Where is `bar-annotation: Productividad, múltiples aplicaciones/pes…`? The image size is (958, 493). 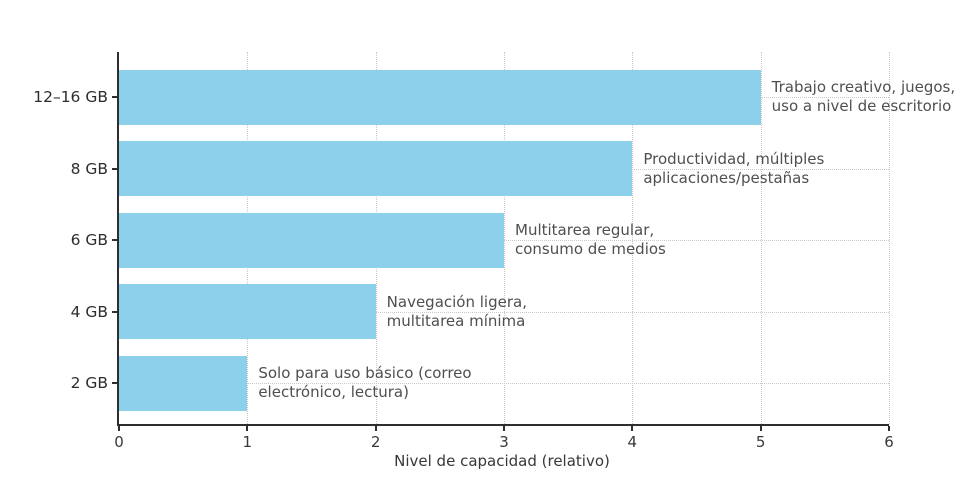
bar-annotation: Productividad, múltiples aplicaciones/pes… is located at coordinates (733, 169).